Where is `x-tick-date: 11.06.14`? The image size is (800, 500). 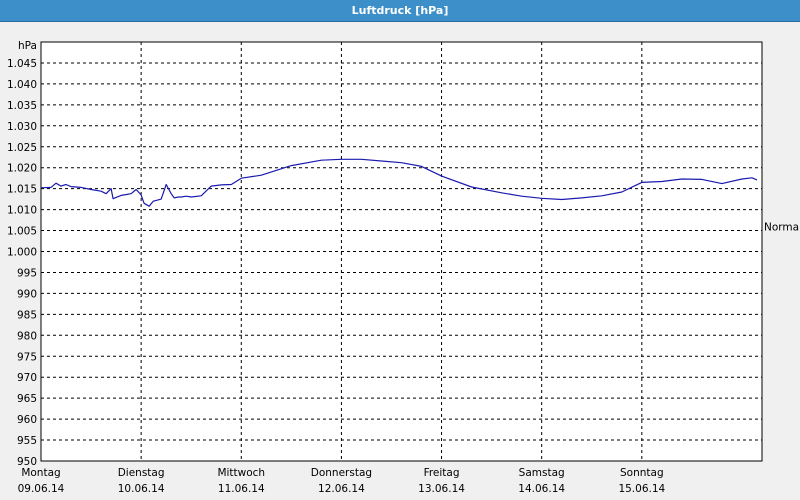
x-tick-date: 11.06.14 is located at coordinates (241, 489).